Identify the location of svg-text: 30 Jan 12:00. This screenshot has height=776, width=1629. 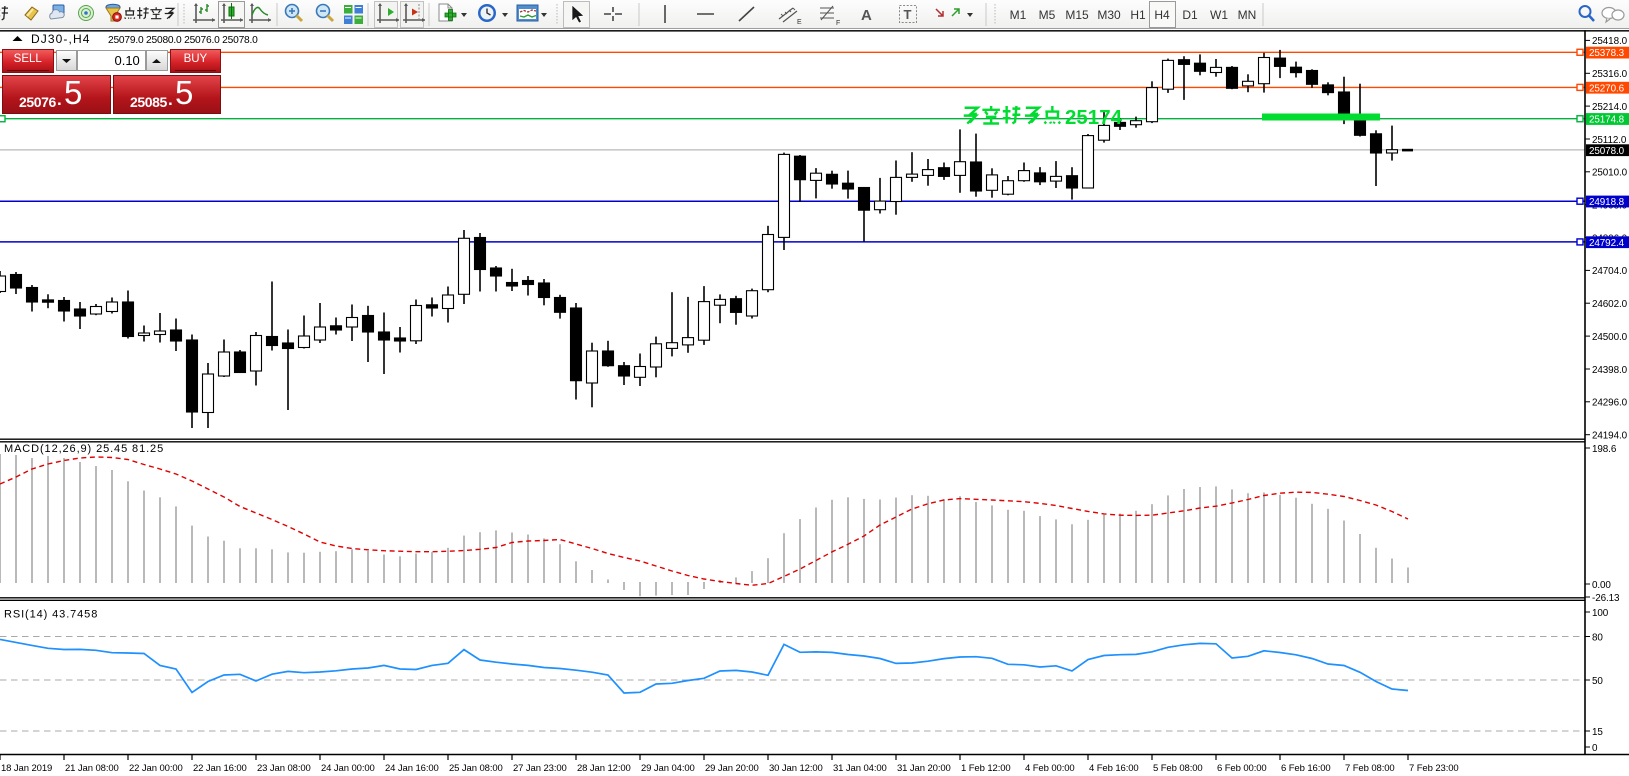
(796, 768).